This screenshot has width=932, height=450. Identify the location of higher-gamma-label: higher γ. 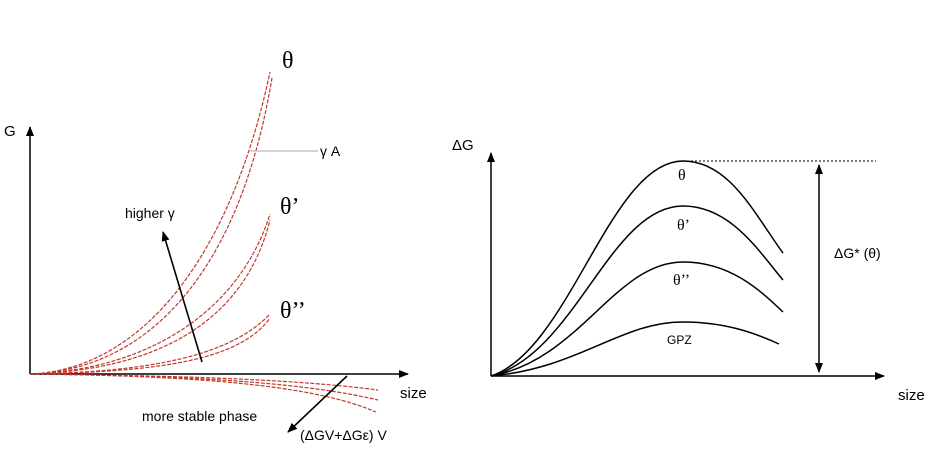
(150, 213).